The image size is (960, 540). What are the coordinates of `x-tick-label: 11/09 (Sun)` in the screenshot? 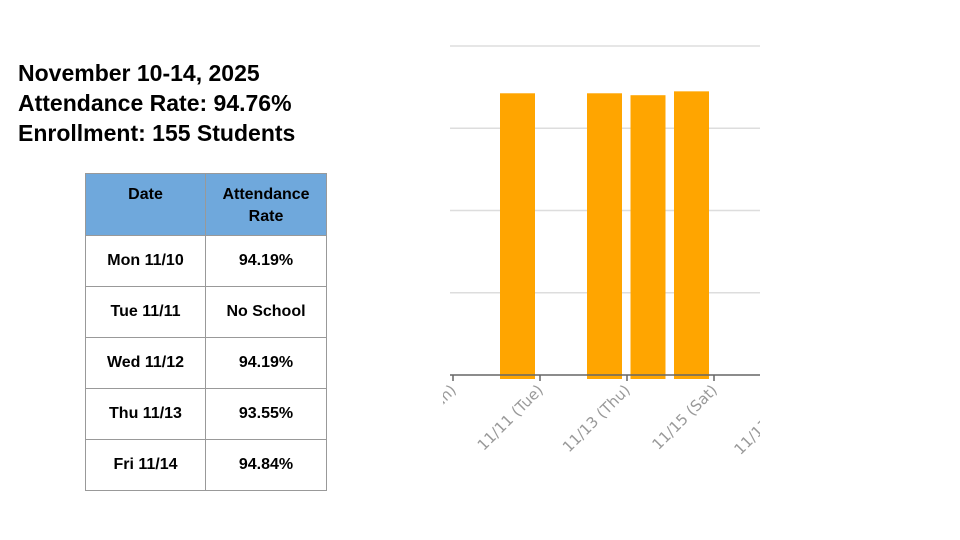 It's located at (422, 418).